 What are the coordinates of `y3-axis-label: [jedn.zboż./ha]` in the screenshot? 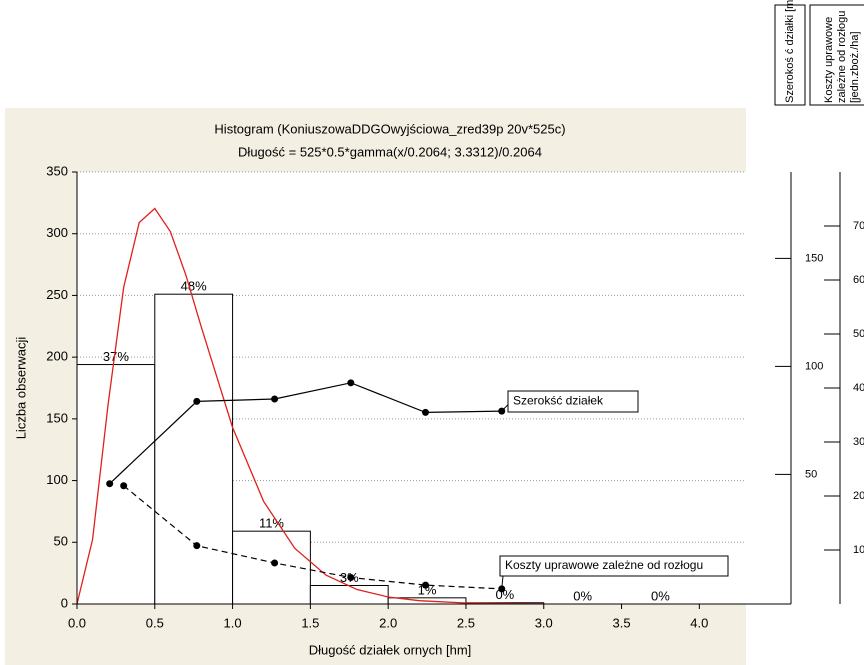 It's located at (855, 67).